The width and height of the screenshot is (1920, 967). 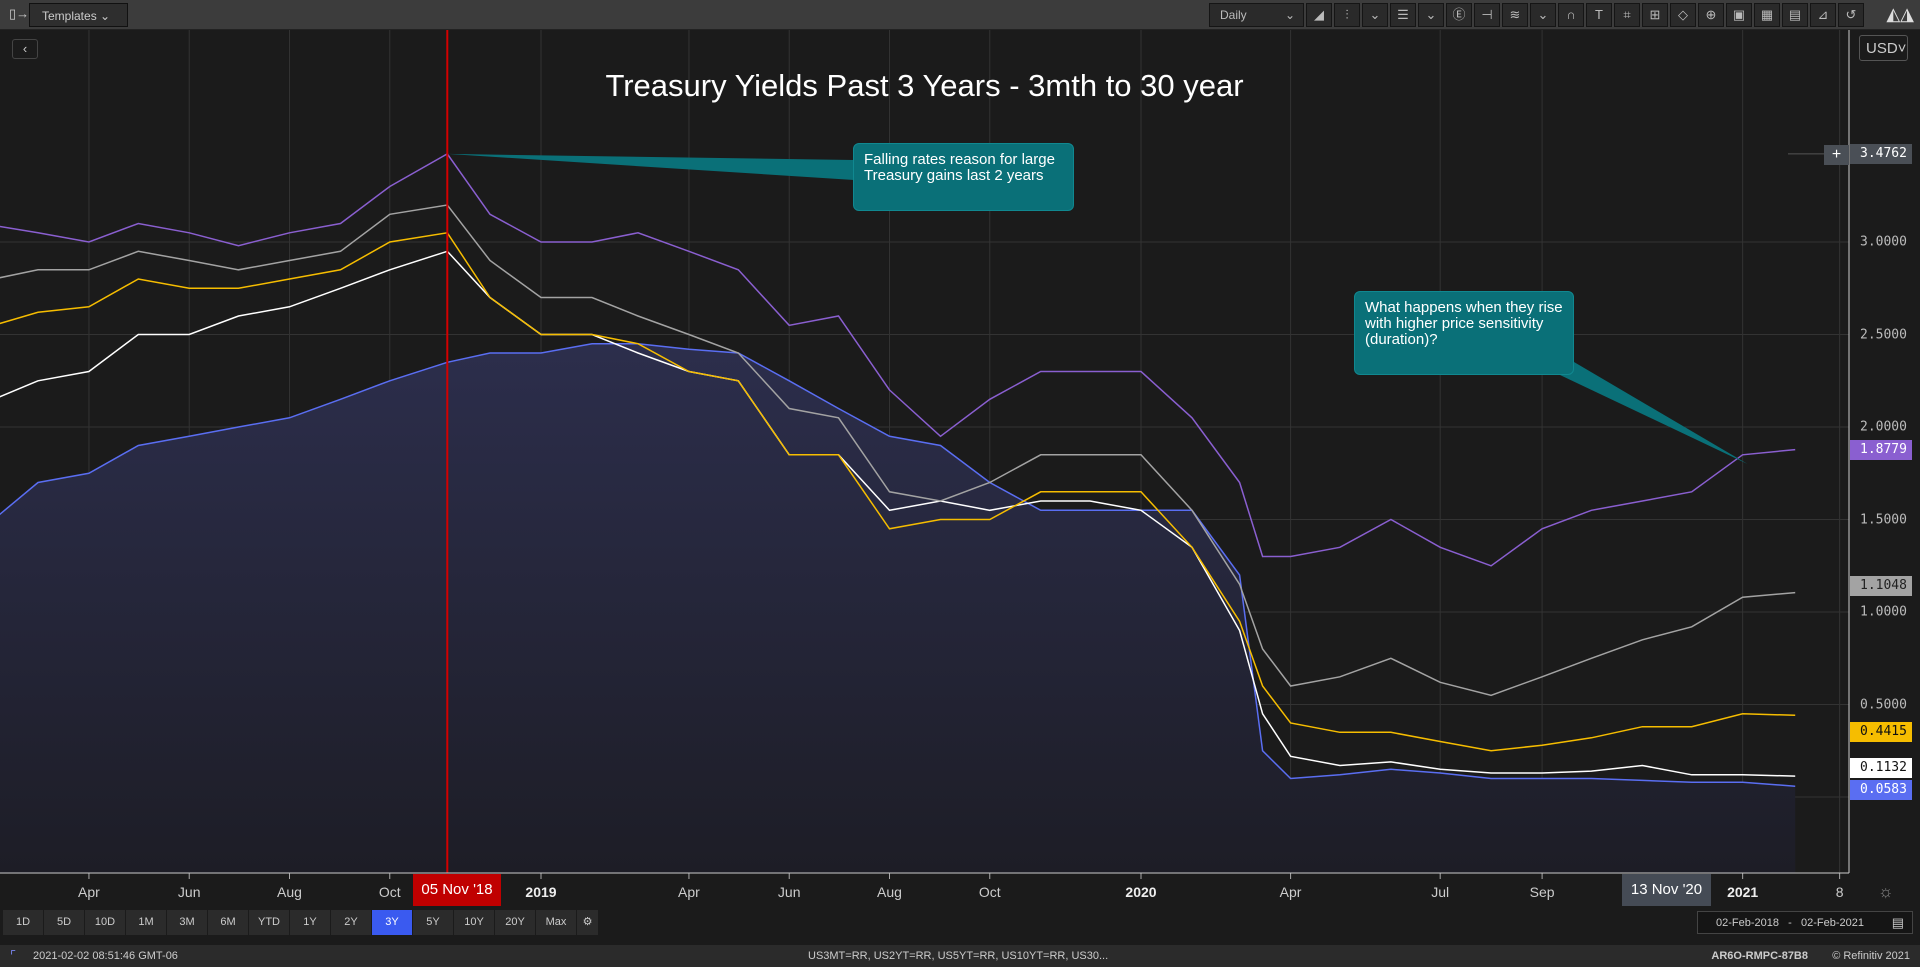 I want to click on range-5d: 5D, so click(x=64, y=922).